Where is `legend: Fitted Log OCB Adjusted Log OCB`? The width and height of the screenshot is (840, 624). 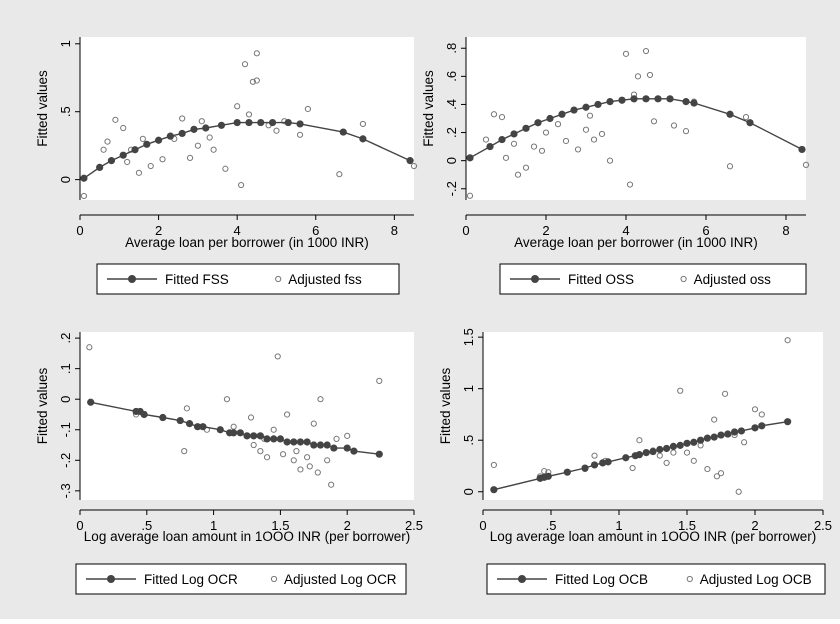
legend: Fitted Log OCB Adjusted Log OCB is located at coordinates (656, 579).